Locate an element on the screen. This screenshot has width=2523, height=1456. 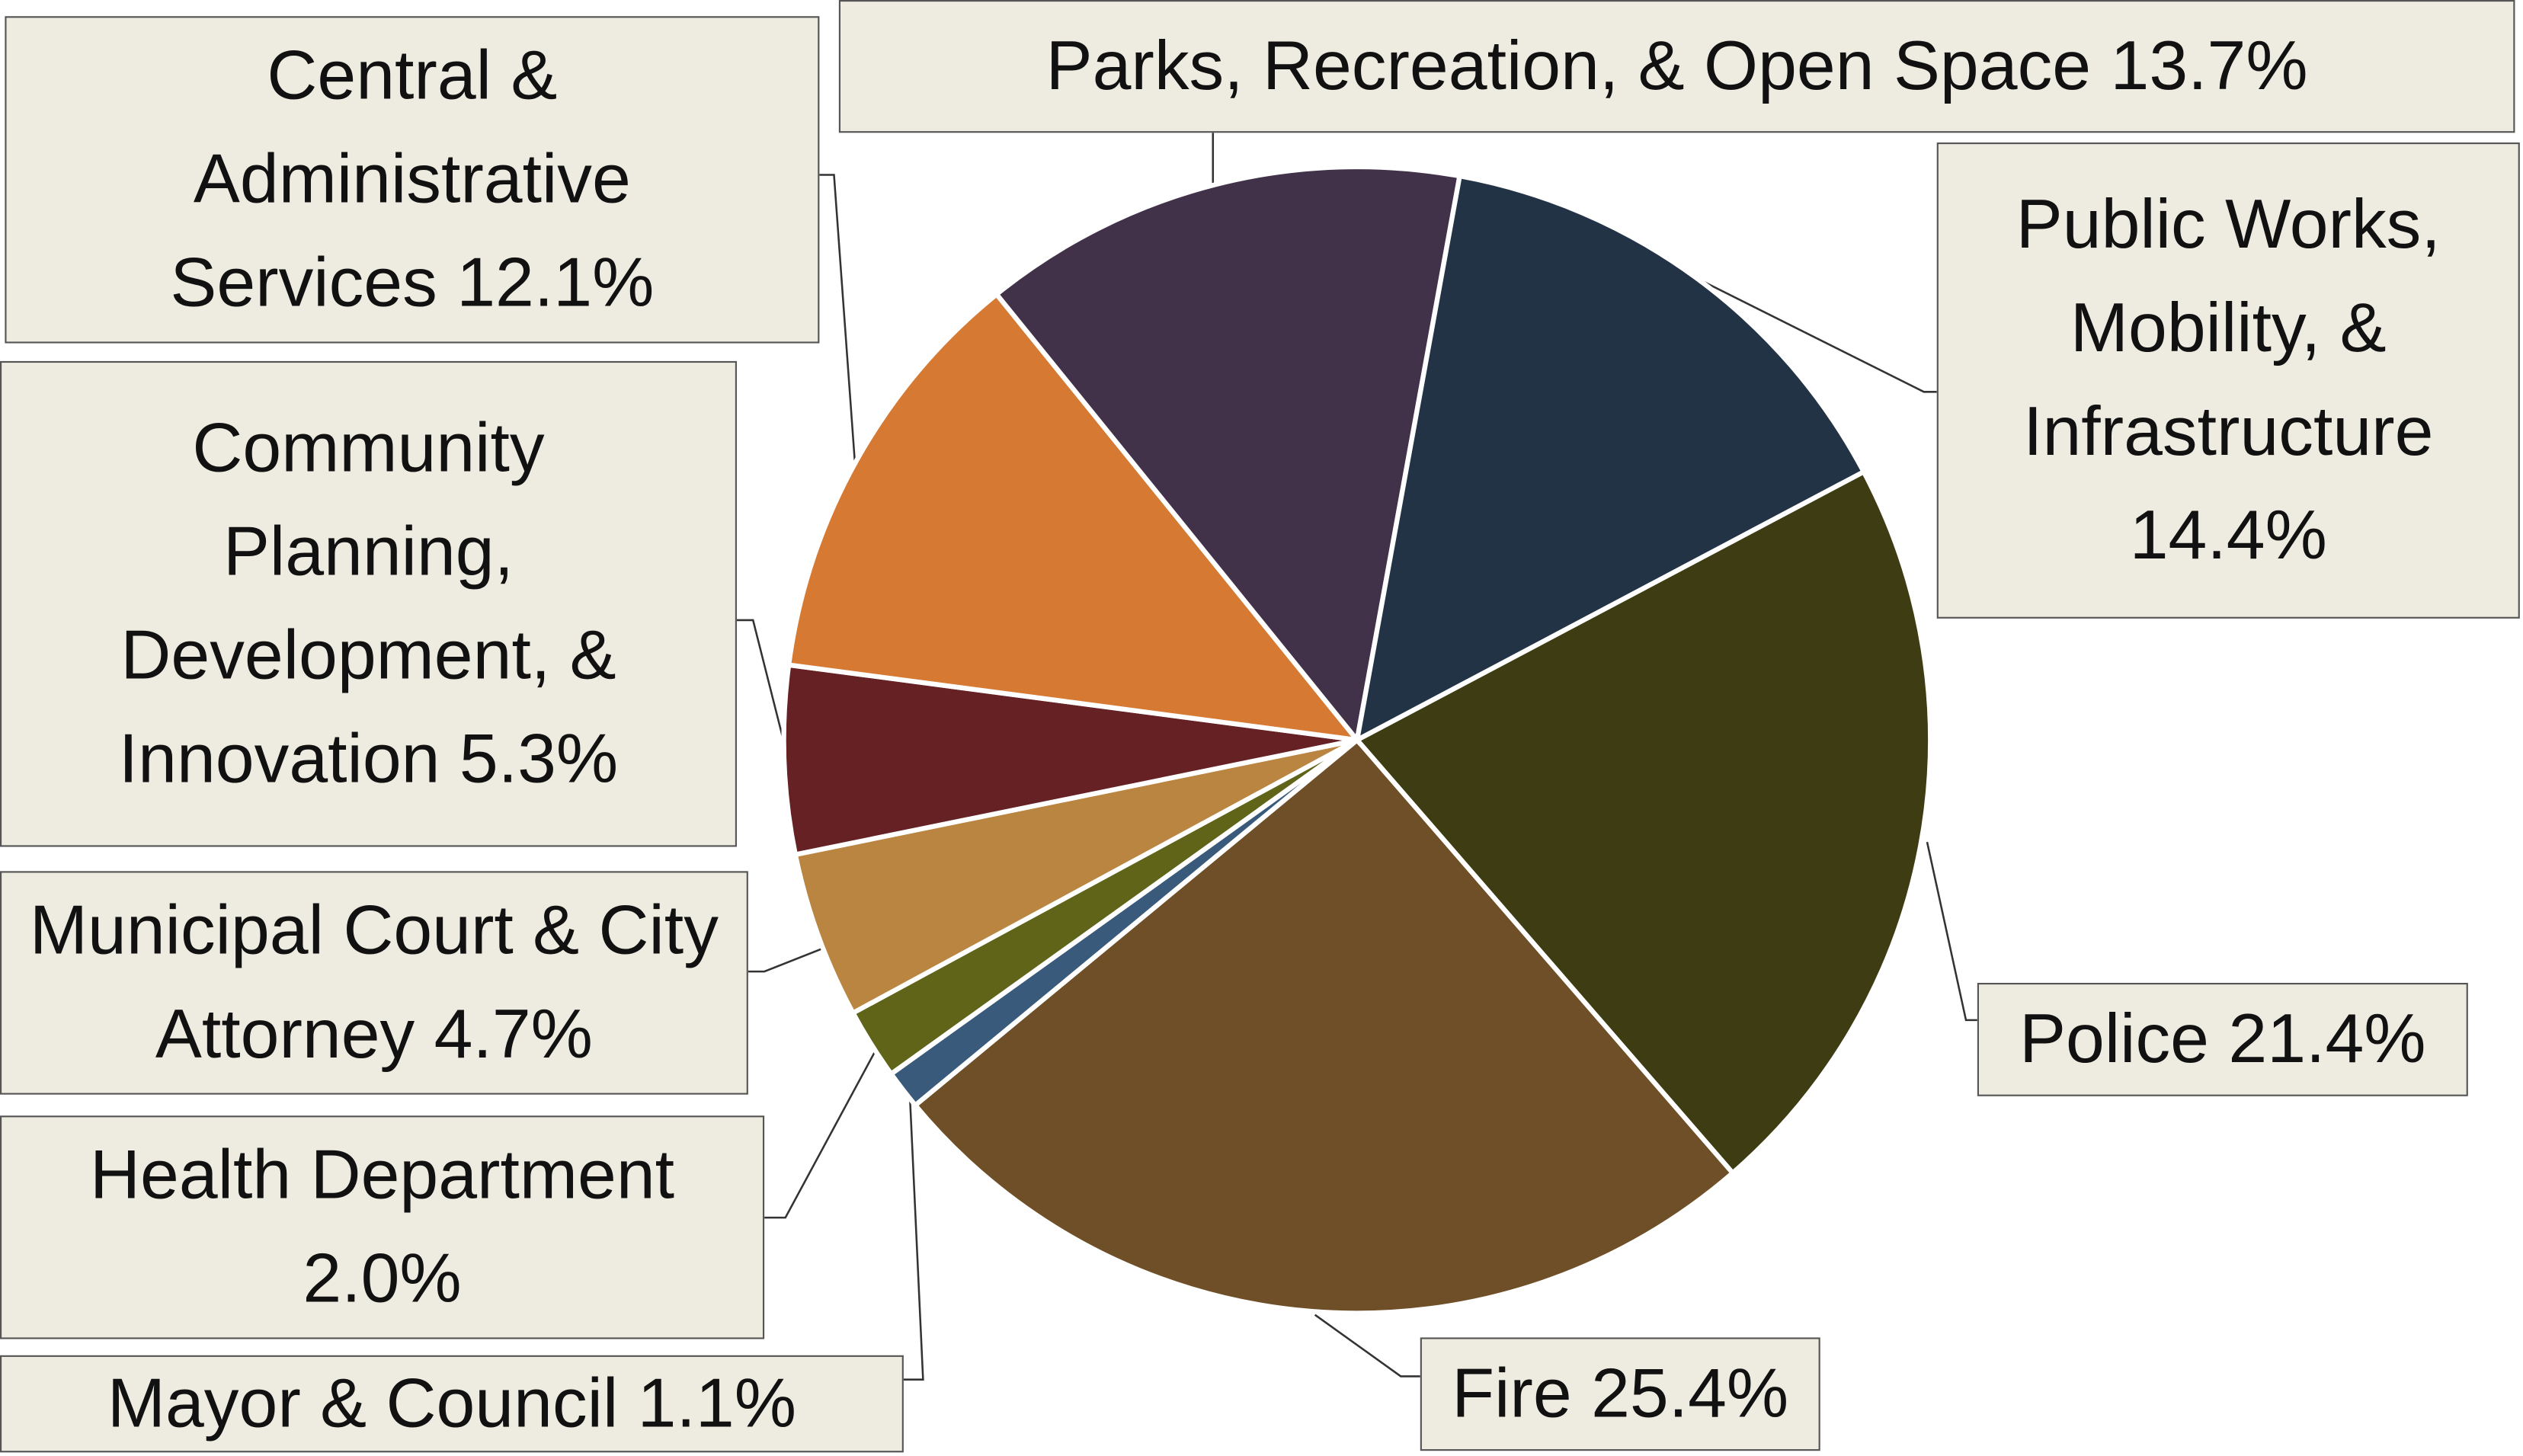
value-label: 14.4% is located at coordinates (2228, 536).